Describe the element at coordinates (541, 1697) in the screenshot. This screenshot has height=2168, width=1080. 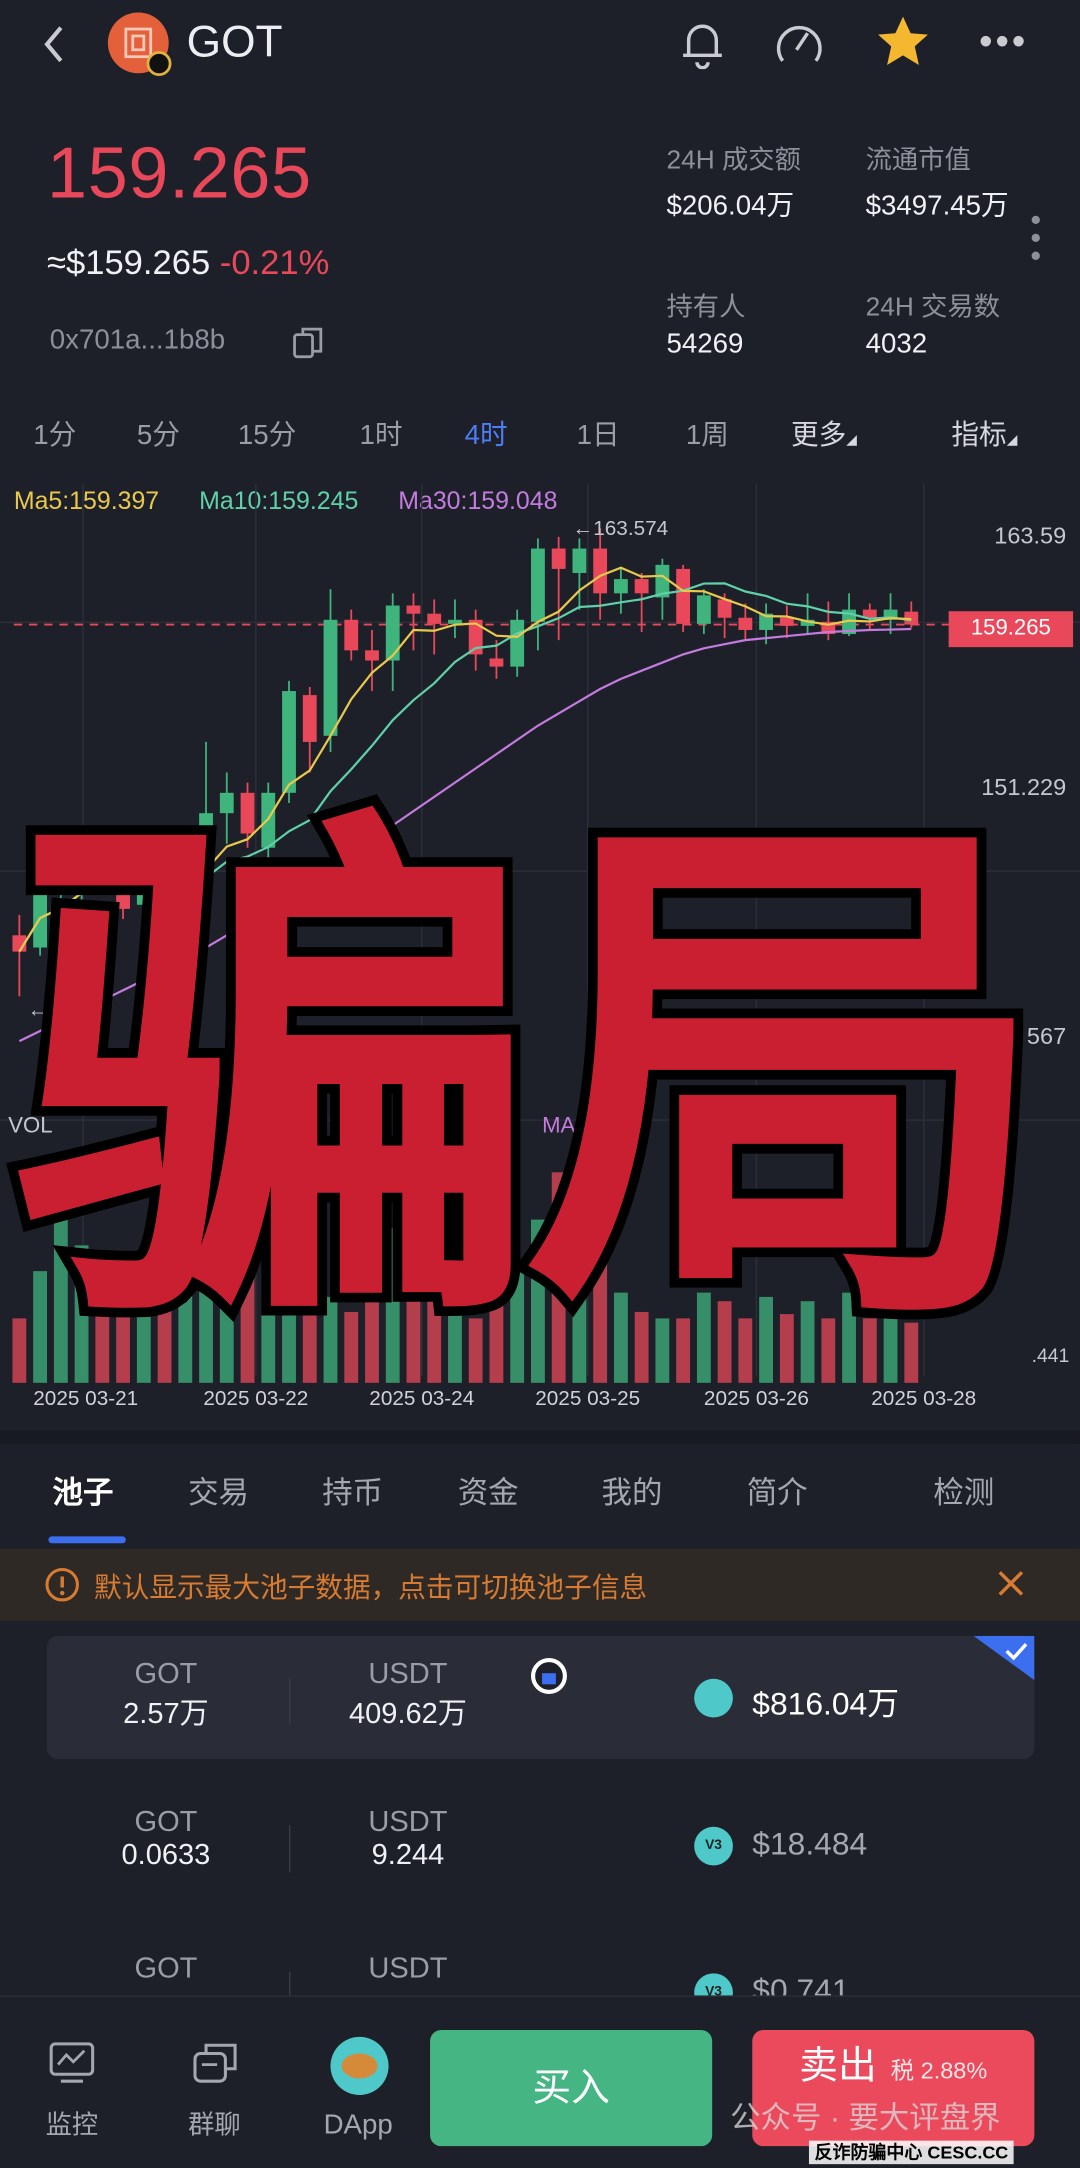
I see `pool-row-selected` at that location.